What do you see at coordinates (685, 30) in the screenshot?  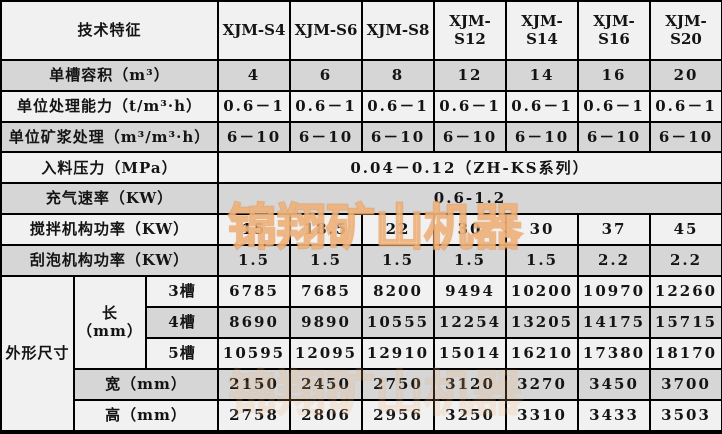 I see `model-header: XJM-S20` at bounding box center [685, 30].